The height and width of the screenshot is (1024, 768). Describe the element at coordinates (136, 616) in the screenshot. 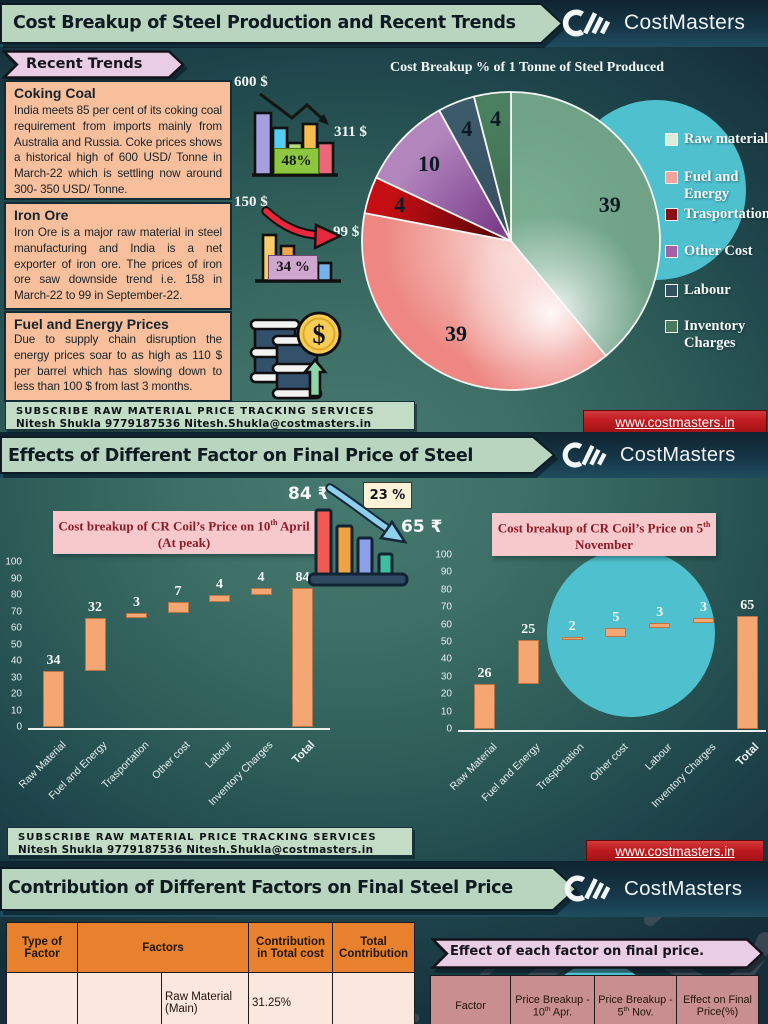

I see `waterfall-bar-trasportation` at that location.